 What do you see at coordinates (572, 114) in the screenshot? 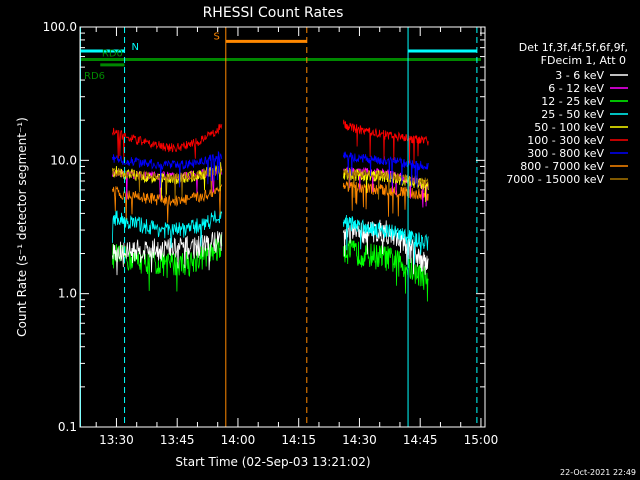
I see `legend-entry-label: 25 - 50 keV` at bounding box center [572, 114].